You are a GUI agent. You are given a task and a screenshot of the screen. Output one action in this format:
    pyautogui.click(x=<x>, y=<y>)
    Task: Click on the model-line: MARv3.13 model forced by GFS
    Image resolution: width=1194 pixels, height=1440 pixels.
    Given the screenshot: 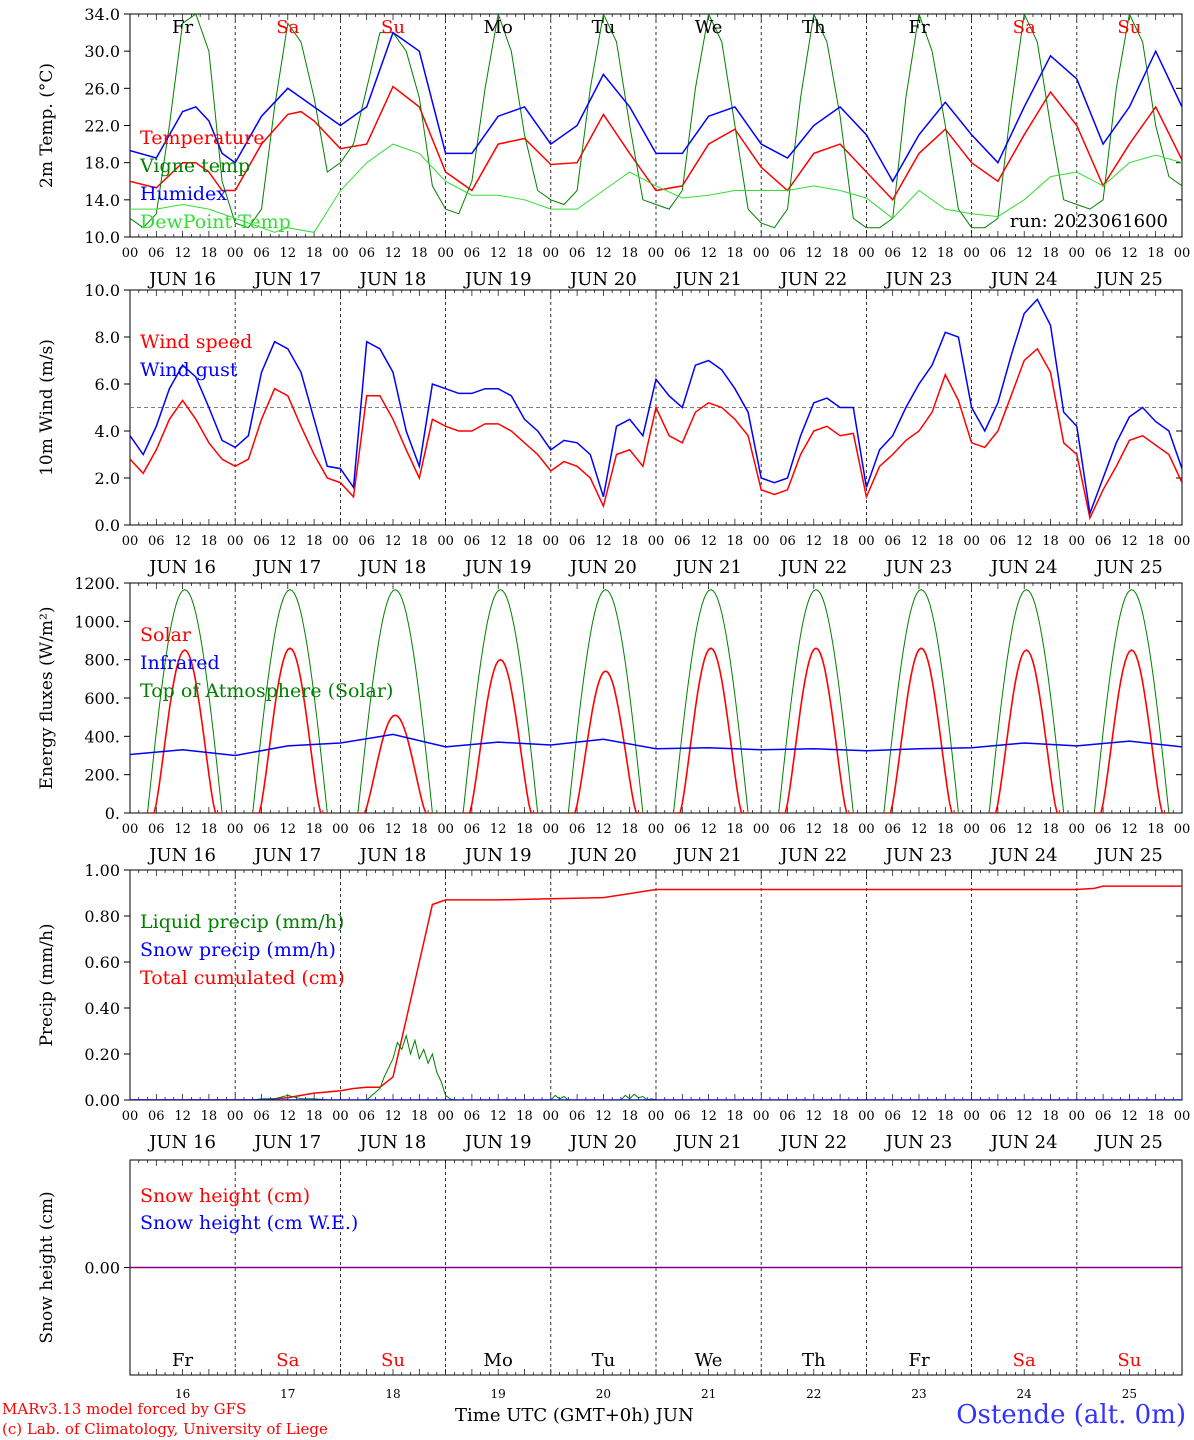 What is the action you would take?
    pyautogui.click(x=124, y=1409)
    